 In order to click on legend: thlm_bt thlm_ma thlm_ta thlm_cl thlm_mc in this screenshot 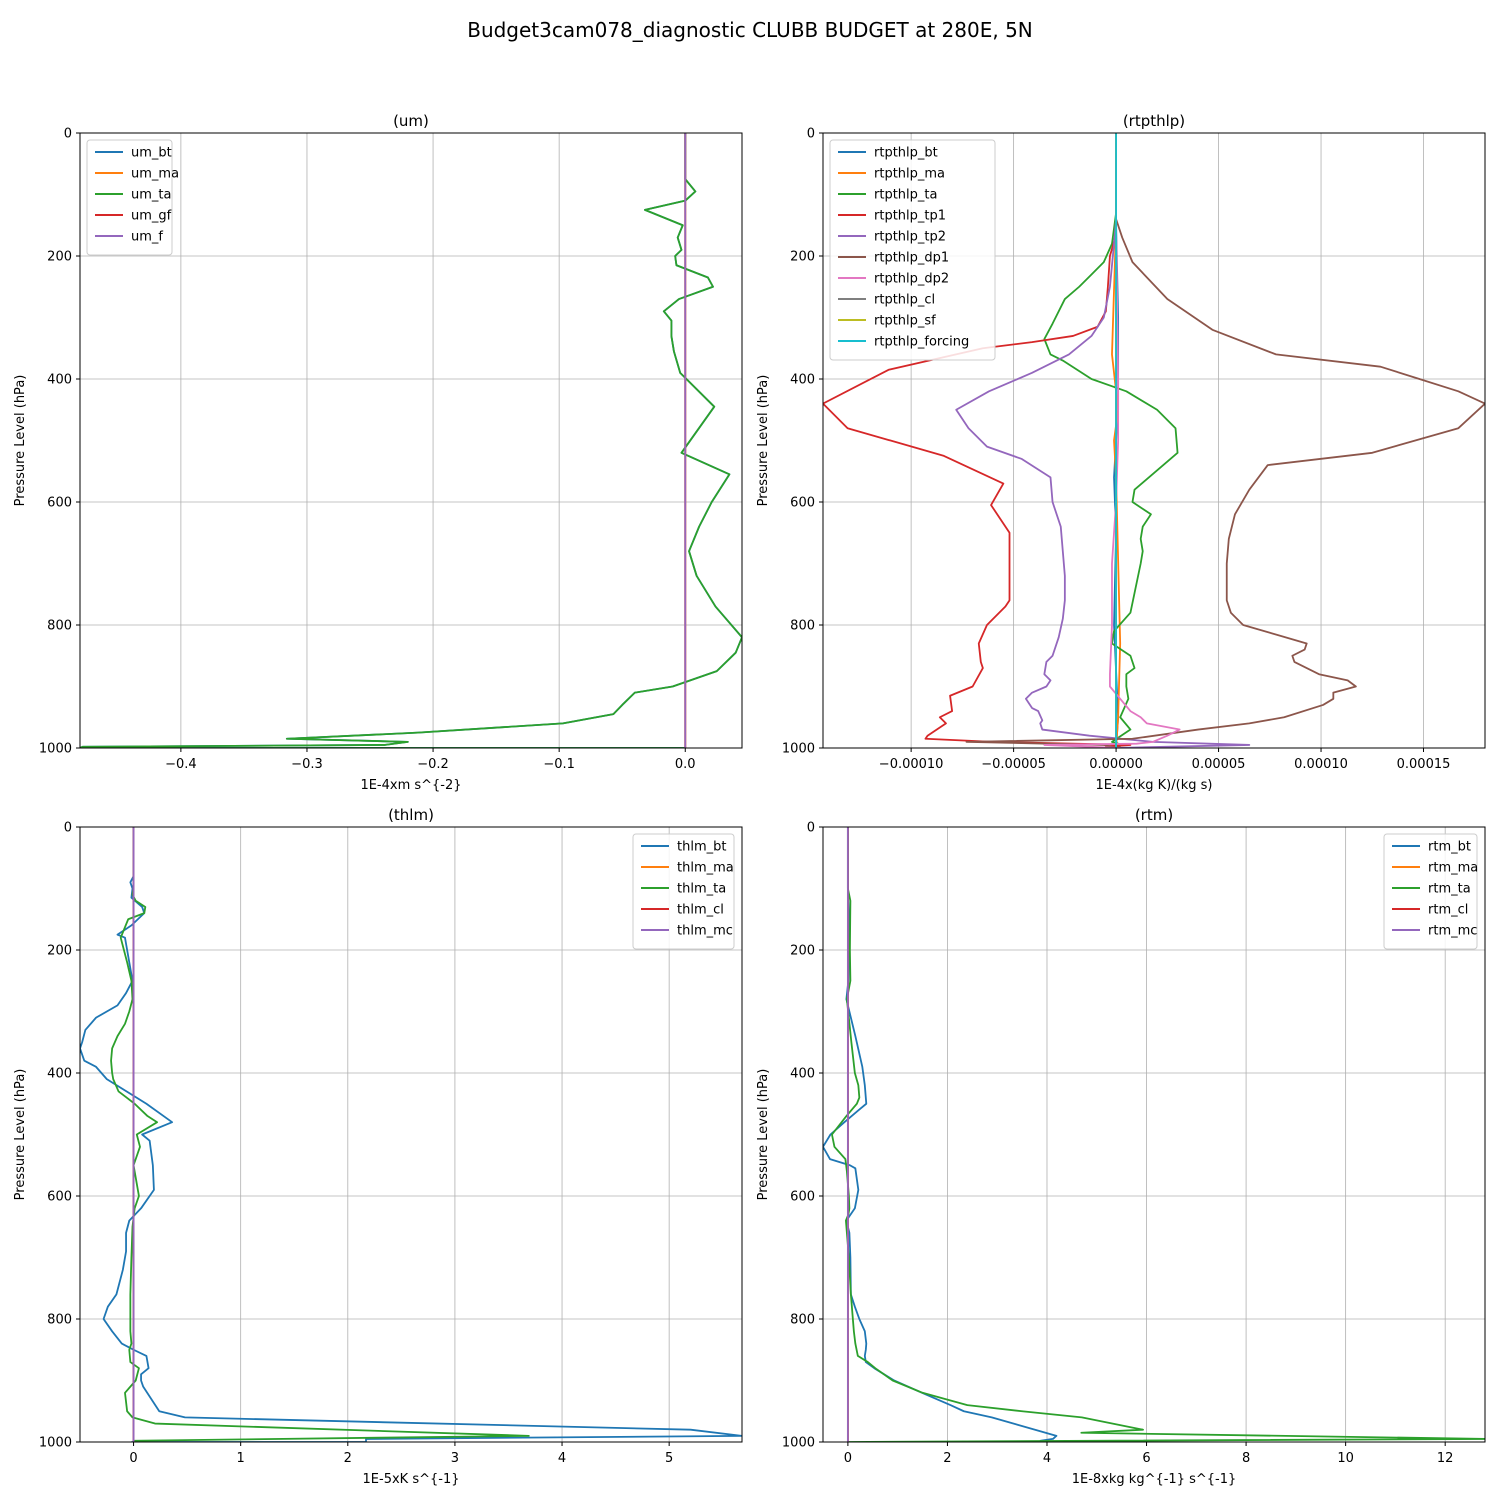, I will do `click(683, 891)`.